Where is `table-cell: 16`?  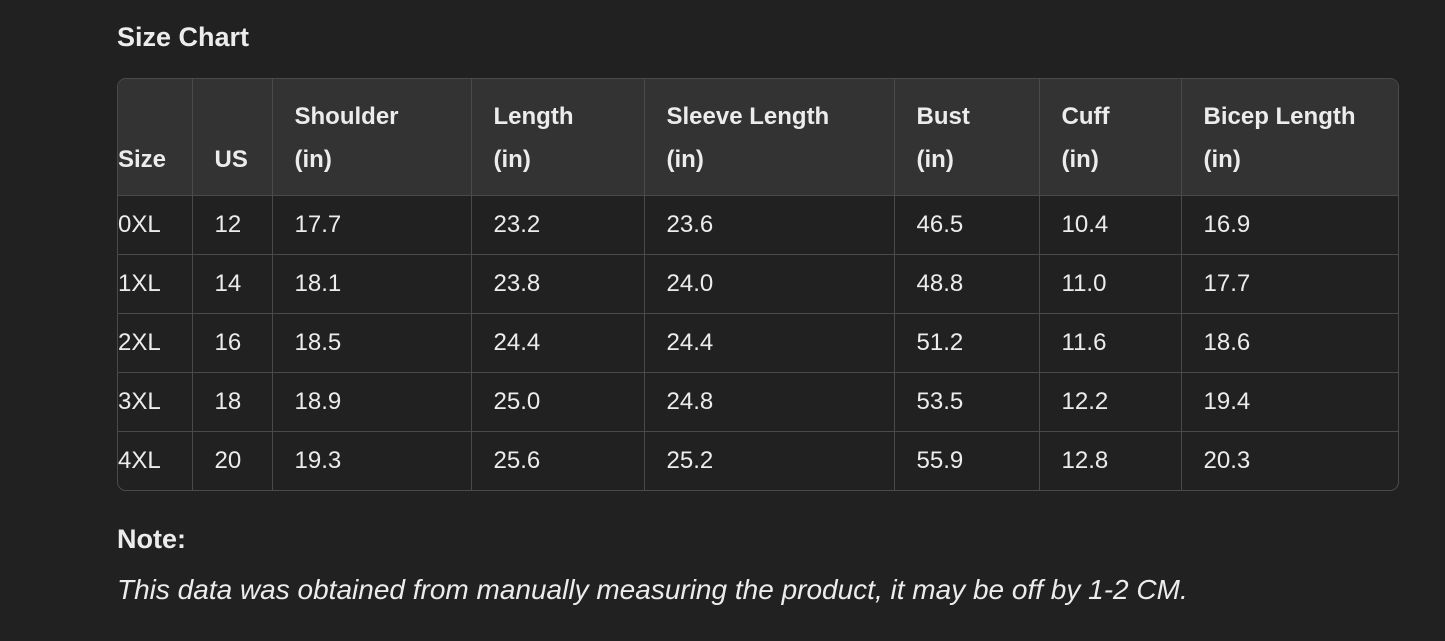 table-cell: 16 is located at coordinates (232, 343).